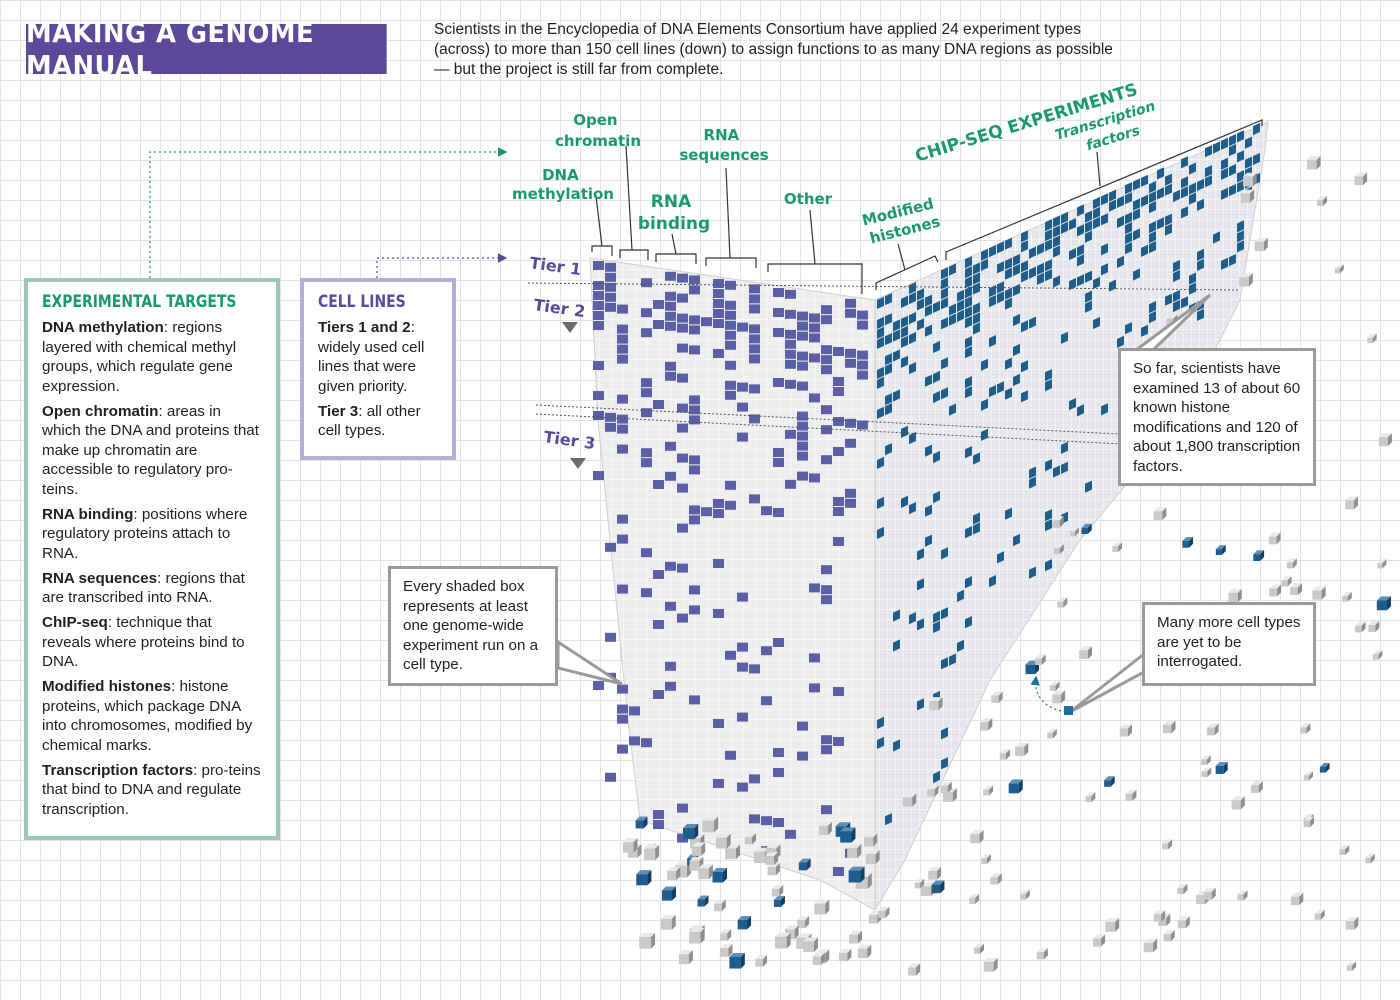 Image resolution: width=1400 pixels, height=1000 pixels. Describe the element at coordinates (139, 302) in the screenshot. I see `experimental-targets-title: EXPERIMENTAL TARGETS` at that location.